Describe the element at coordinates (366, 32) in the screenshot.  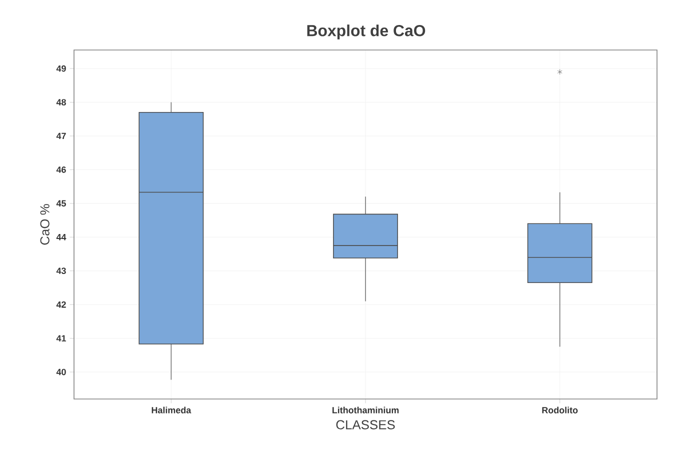
I see `chart-title: Boxplot de CaO` at that location.